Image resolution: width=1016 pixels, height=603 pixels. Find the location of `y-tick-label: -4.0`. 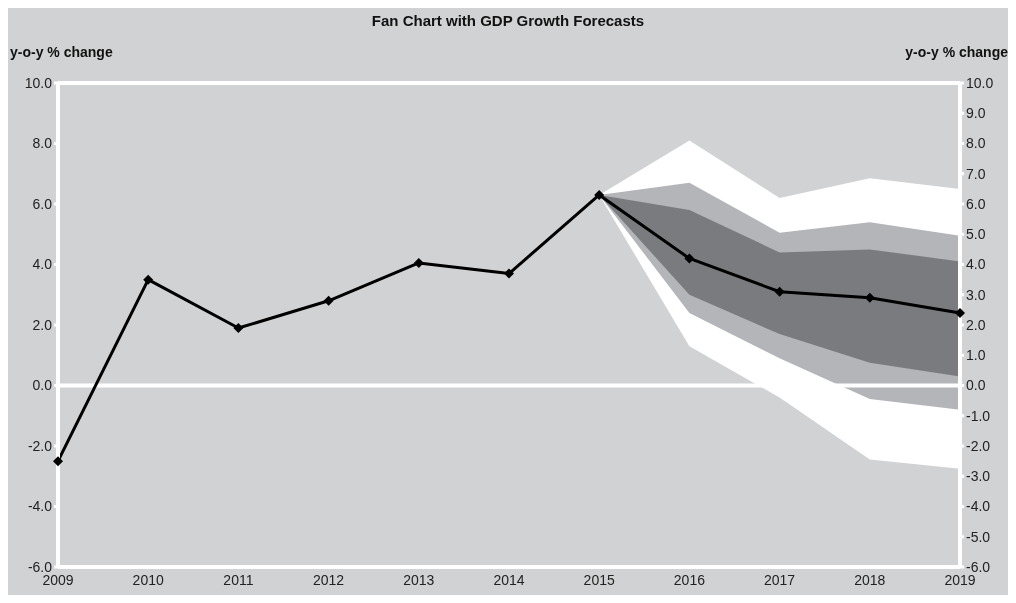

y-tick-label: -4.0 is located at coordinates (40, 506).